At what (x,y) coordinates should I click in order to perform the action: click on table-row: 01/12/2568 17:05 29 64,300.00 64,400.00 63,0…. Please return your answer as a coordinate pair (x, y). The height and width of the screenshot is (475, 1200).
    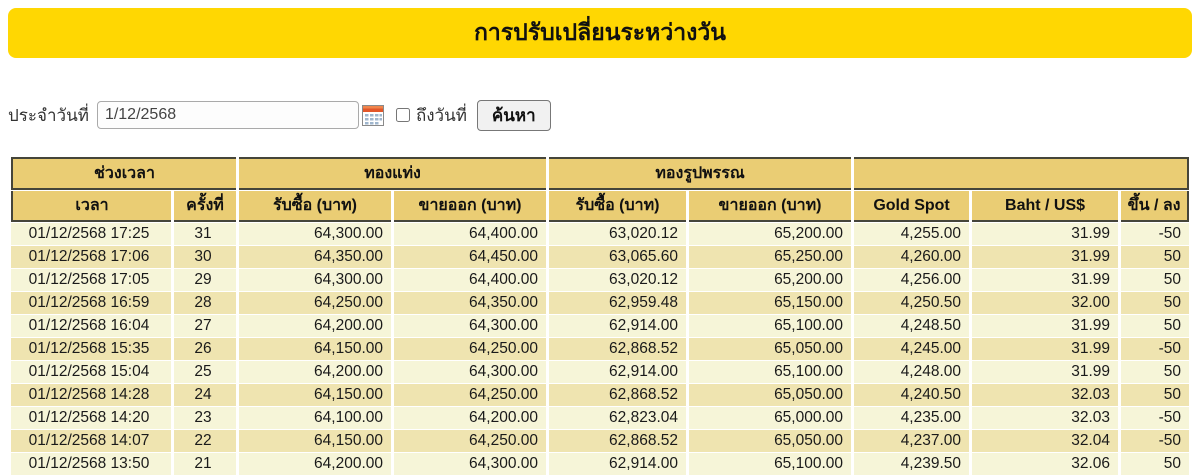
    Looking at the image, I should click on (600, 280).